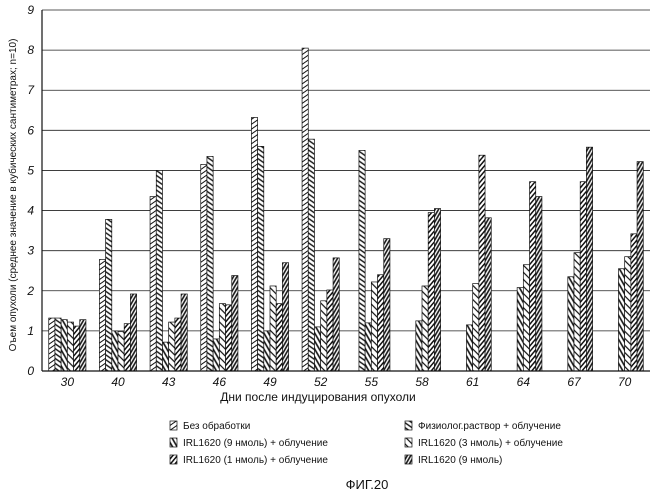  What do you see at coordinates (220, 382) in the screenshot?
I see `x-tick-label: 46` at bounding box center [220, 382].